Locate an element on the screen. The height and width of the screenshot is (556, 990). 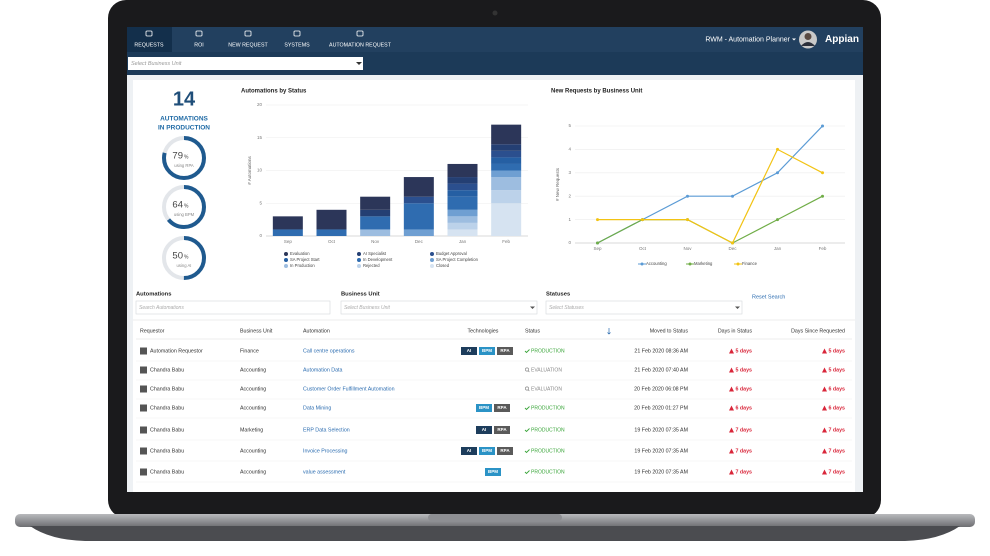
select-box is located at coordinates (245, 63).